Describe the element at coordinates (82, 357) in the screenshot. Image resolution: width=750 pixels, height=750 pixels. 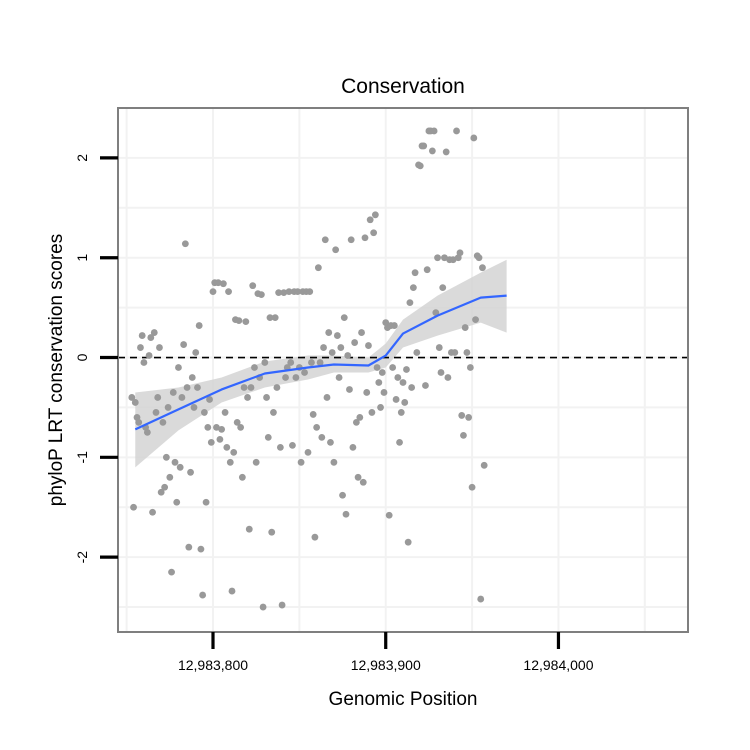
I see `y-tick-label: 0` at that location.